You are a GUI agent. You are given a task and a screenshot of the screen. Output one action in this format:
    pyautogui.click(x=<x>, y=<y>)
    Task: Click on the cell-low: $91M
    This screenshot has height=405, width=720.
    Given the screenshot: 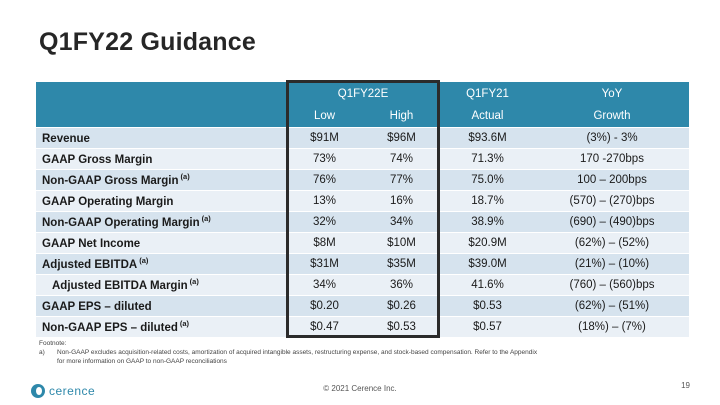 What is the action you would take?
    pyautogui.click(x=324, y=137)
    